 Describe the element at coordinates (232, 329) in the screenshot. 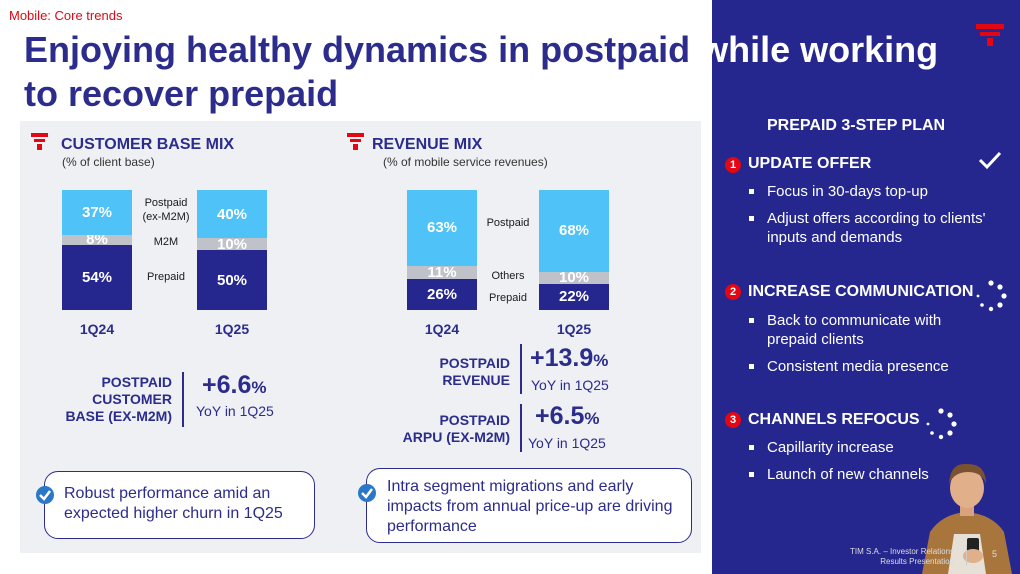

I see `customer-base-category-label: 1Q25` at that location.